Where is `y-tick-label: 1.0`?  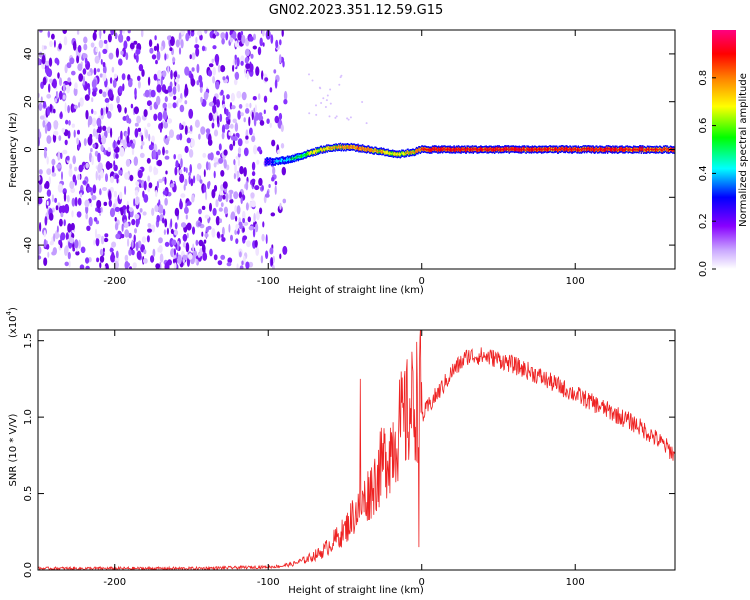 y-tick-label: 1.0 is located at coordinates (28, 417).